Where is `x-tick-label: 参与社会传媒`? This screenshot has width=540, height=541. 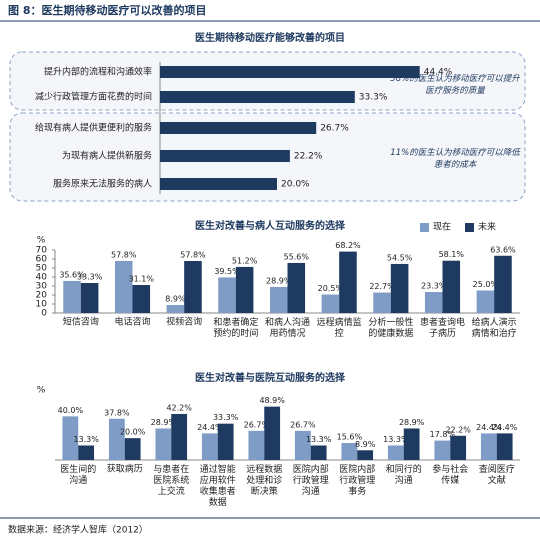
x-tick-label: 参与社会传媒 is located at coordinates (450, 474).